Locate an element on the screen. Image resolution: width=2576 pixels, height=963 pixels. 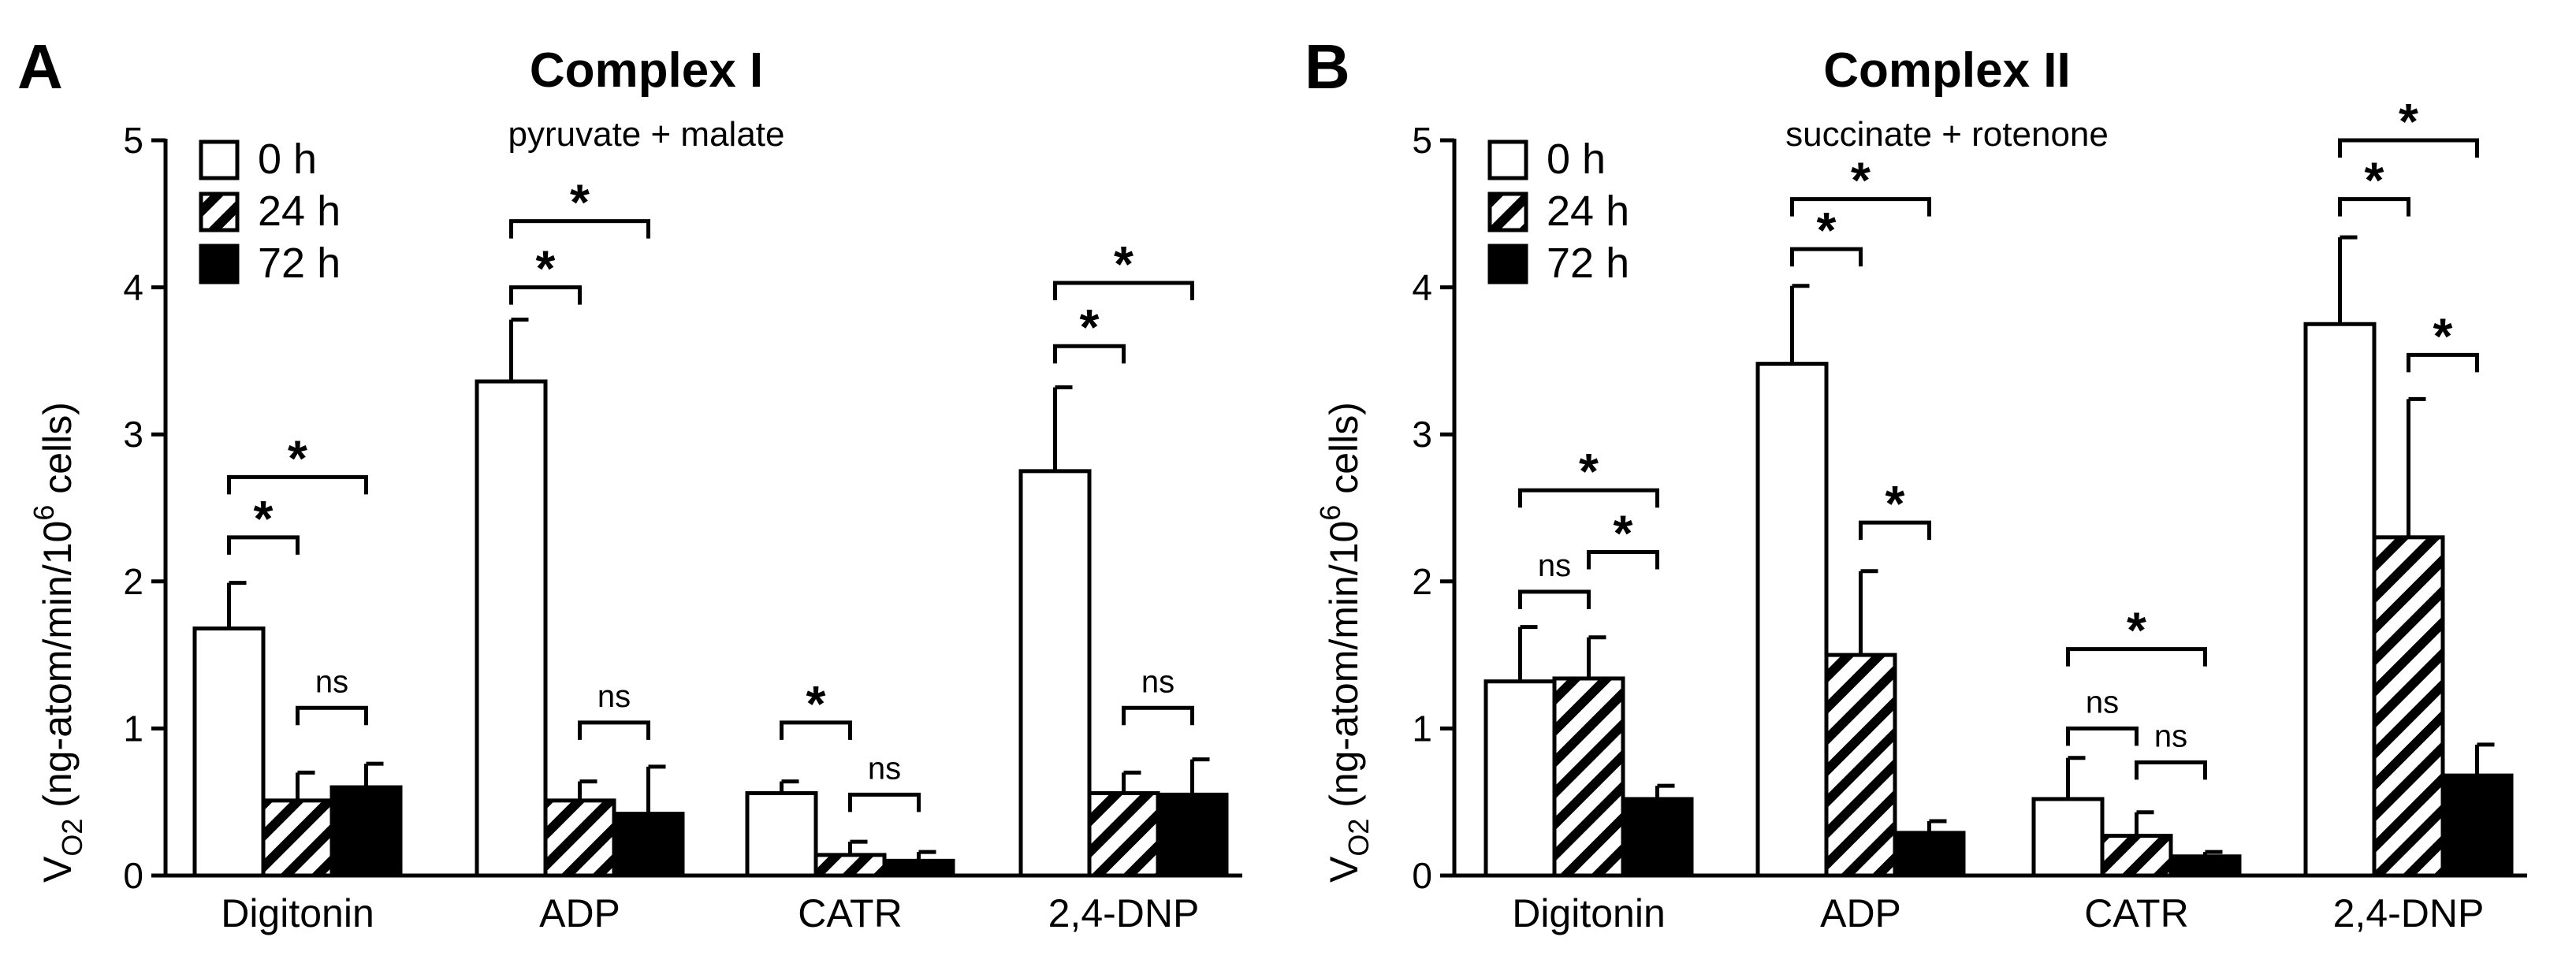
y-tick-label: 2 is located at coordinates (1422, 581).